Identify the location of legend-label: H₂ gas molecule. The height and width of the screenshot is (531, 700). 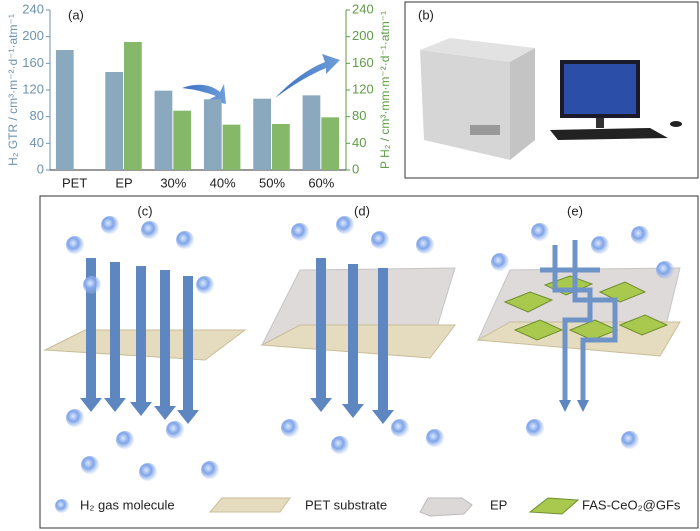
(127, 504).